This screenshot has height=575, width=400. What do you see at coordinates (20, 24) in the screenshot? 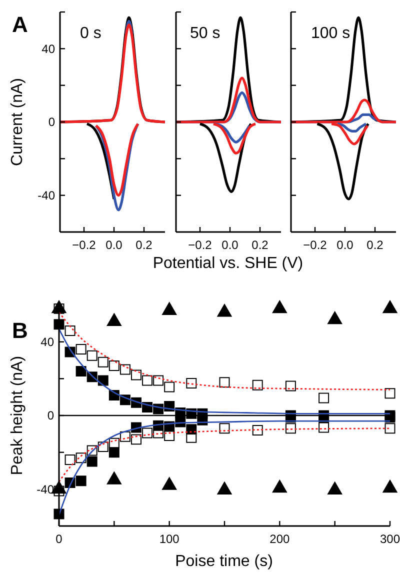
I see `text: A` at bounding box center [20, 24].